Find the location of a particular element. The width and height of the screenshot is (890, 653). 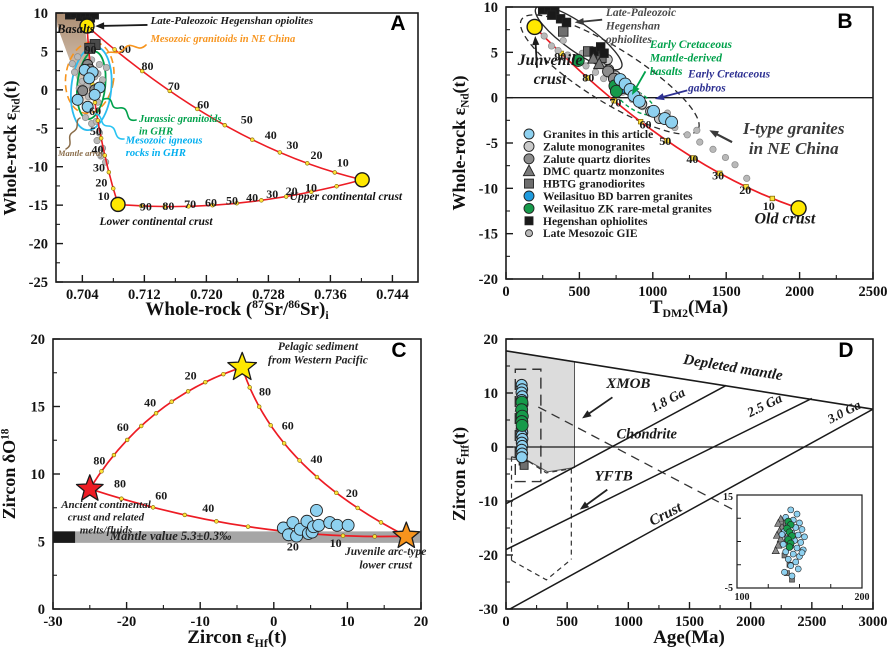

svg-text: 50 is located at coordinates (96, 131).